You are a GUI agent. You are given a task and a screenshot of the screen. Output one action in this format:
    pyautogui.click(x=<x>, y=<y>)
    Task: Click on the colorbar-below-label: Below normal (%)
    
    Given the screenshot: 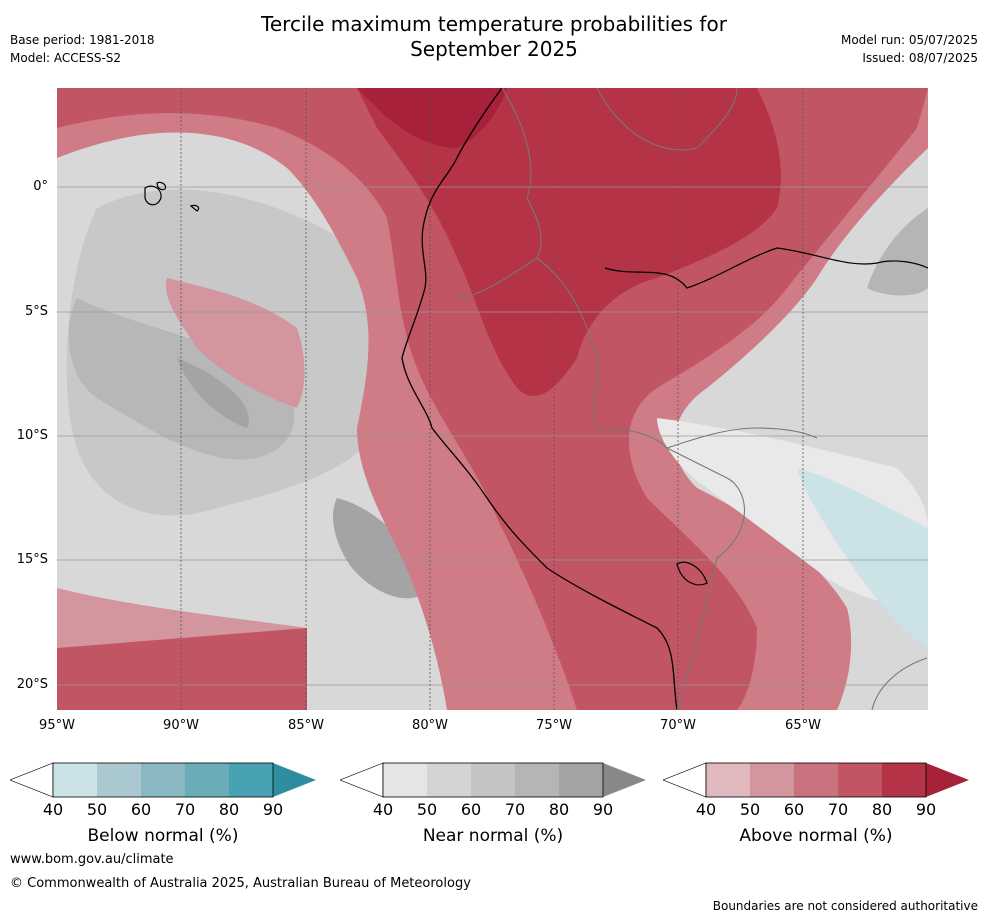 What is the action you would take?
    pyautogui.click(x=163, y=836)
    